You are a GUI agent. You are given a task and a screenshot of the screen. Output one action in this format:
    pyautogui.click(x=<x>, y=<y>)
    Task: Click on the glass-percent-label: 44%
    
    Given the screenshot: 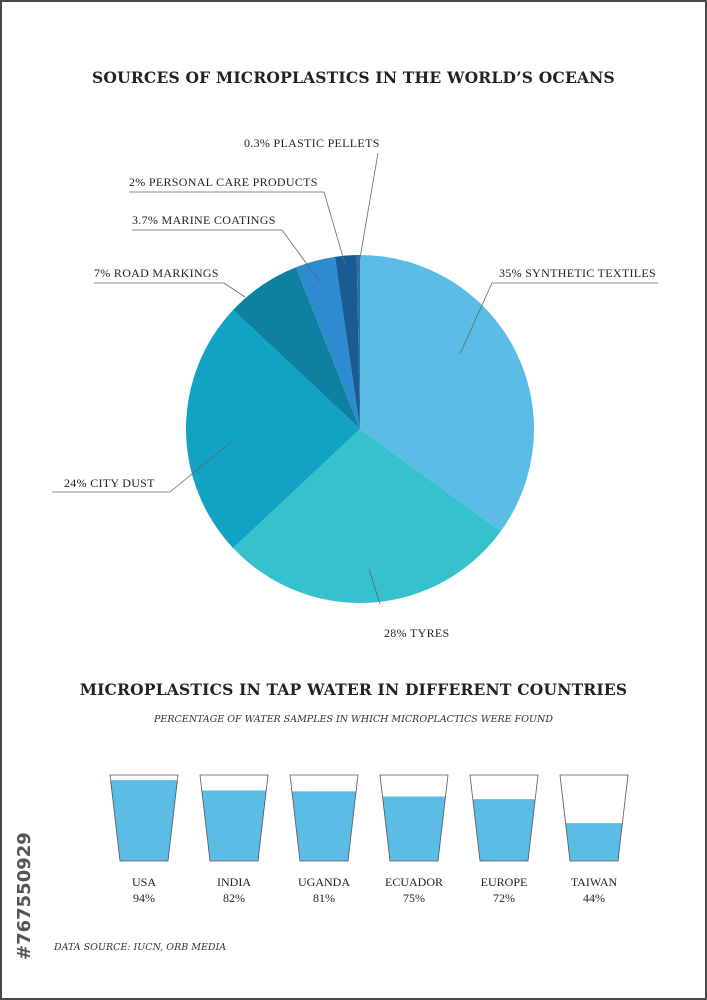 What is the action you would take?
    pyautogui.click(x=594, y=898)
    